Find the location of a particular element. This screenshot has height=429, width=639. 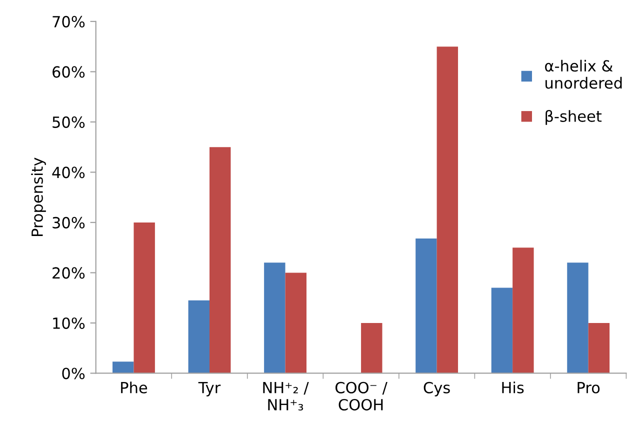

y-tick-label: 30% is located at coordinates (68, 222).